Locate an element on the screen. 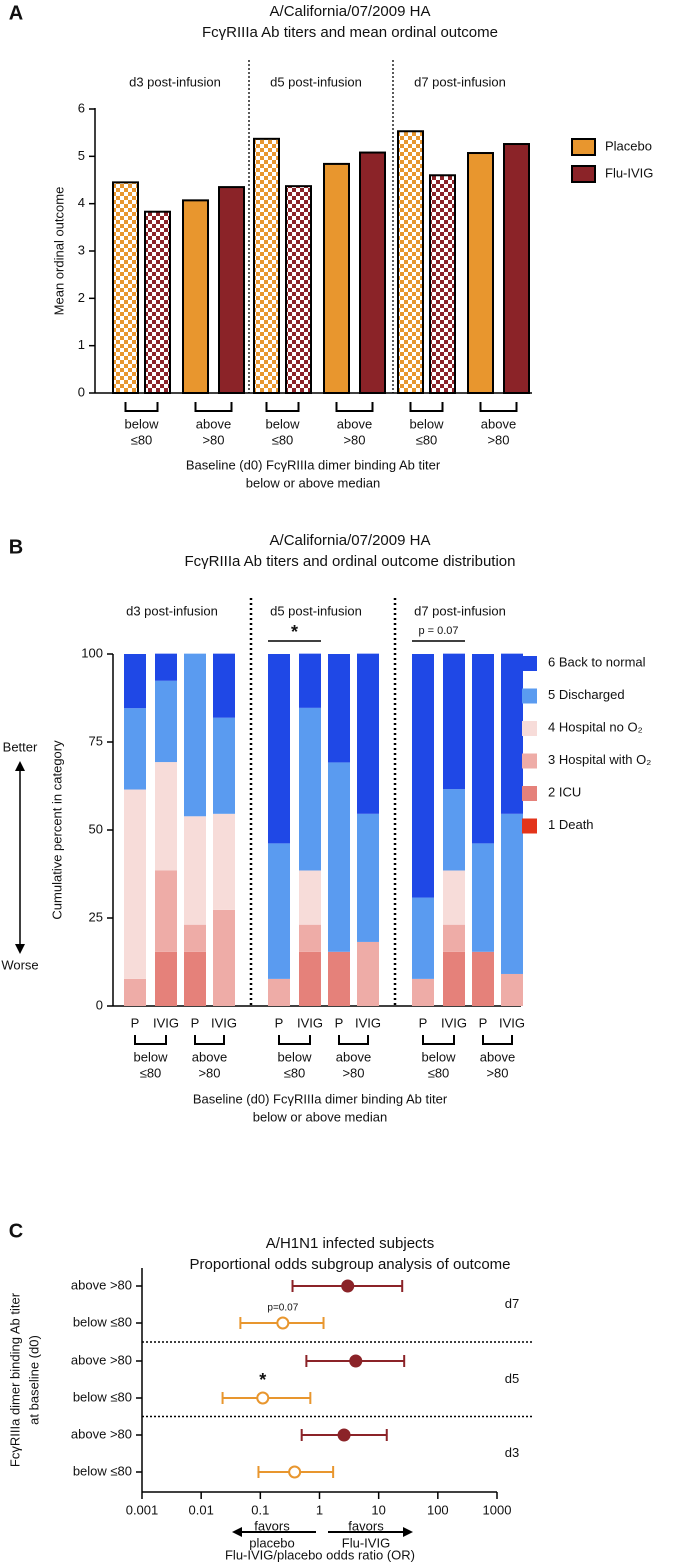  panel-letter: A is located at coordinates (16, 13).